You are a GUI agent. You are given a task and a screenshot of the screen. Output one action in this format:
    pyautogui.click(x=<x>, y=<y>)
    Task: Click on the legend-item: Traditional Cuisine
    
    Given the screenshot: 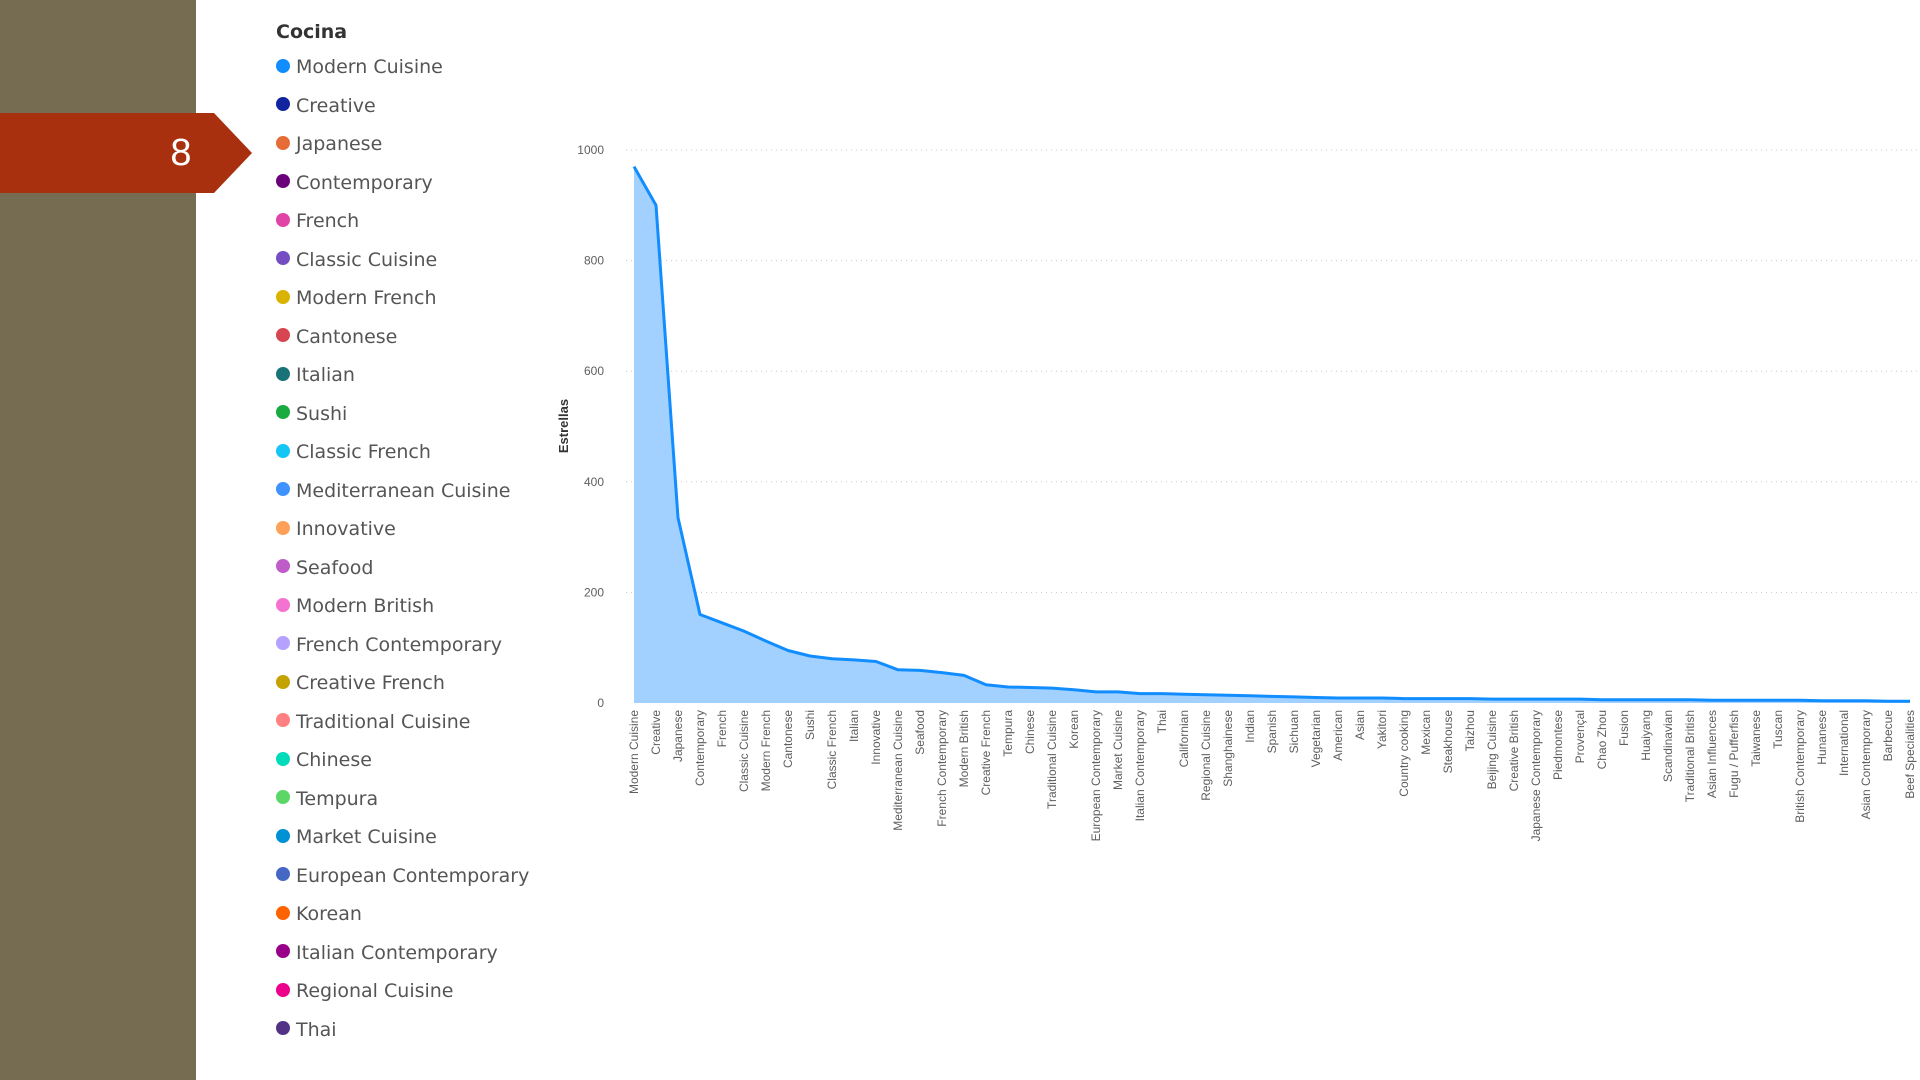 What is the action you would take?
    pyautogui.click(x=416, y=722)
    